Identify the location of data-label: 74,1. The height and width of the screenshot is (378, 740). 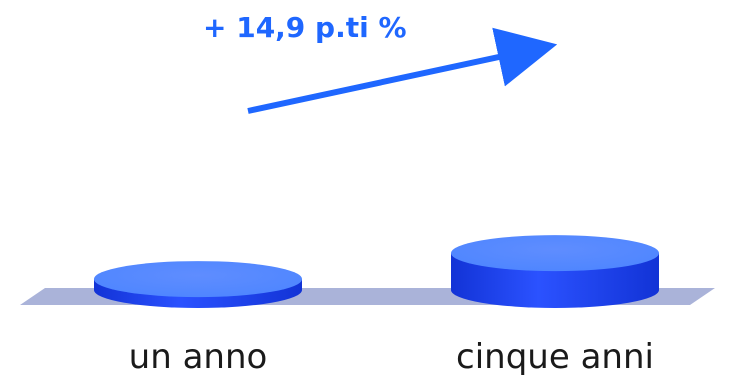
(198, 181).